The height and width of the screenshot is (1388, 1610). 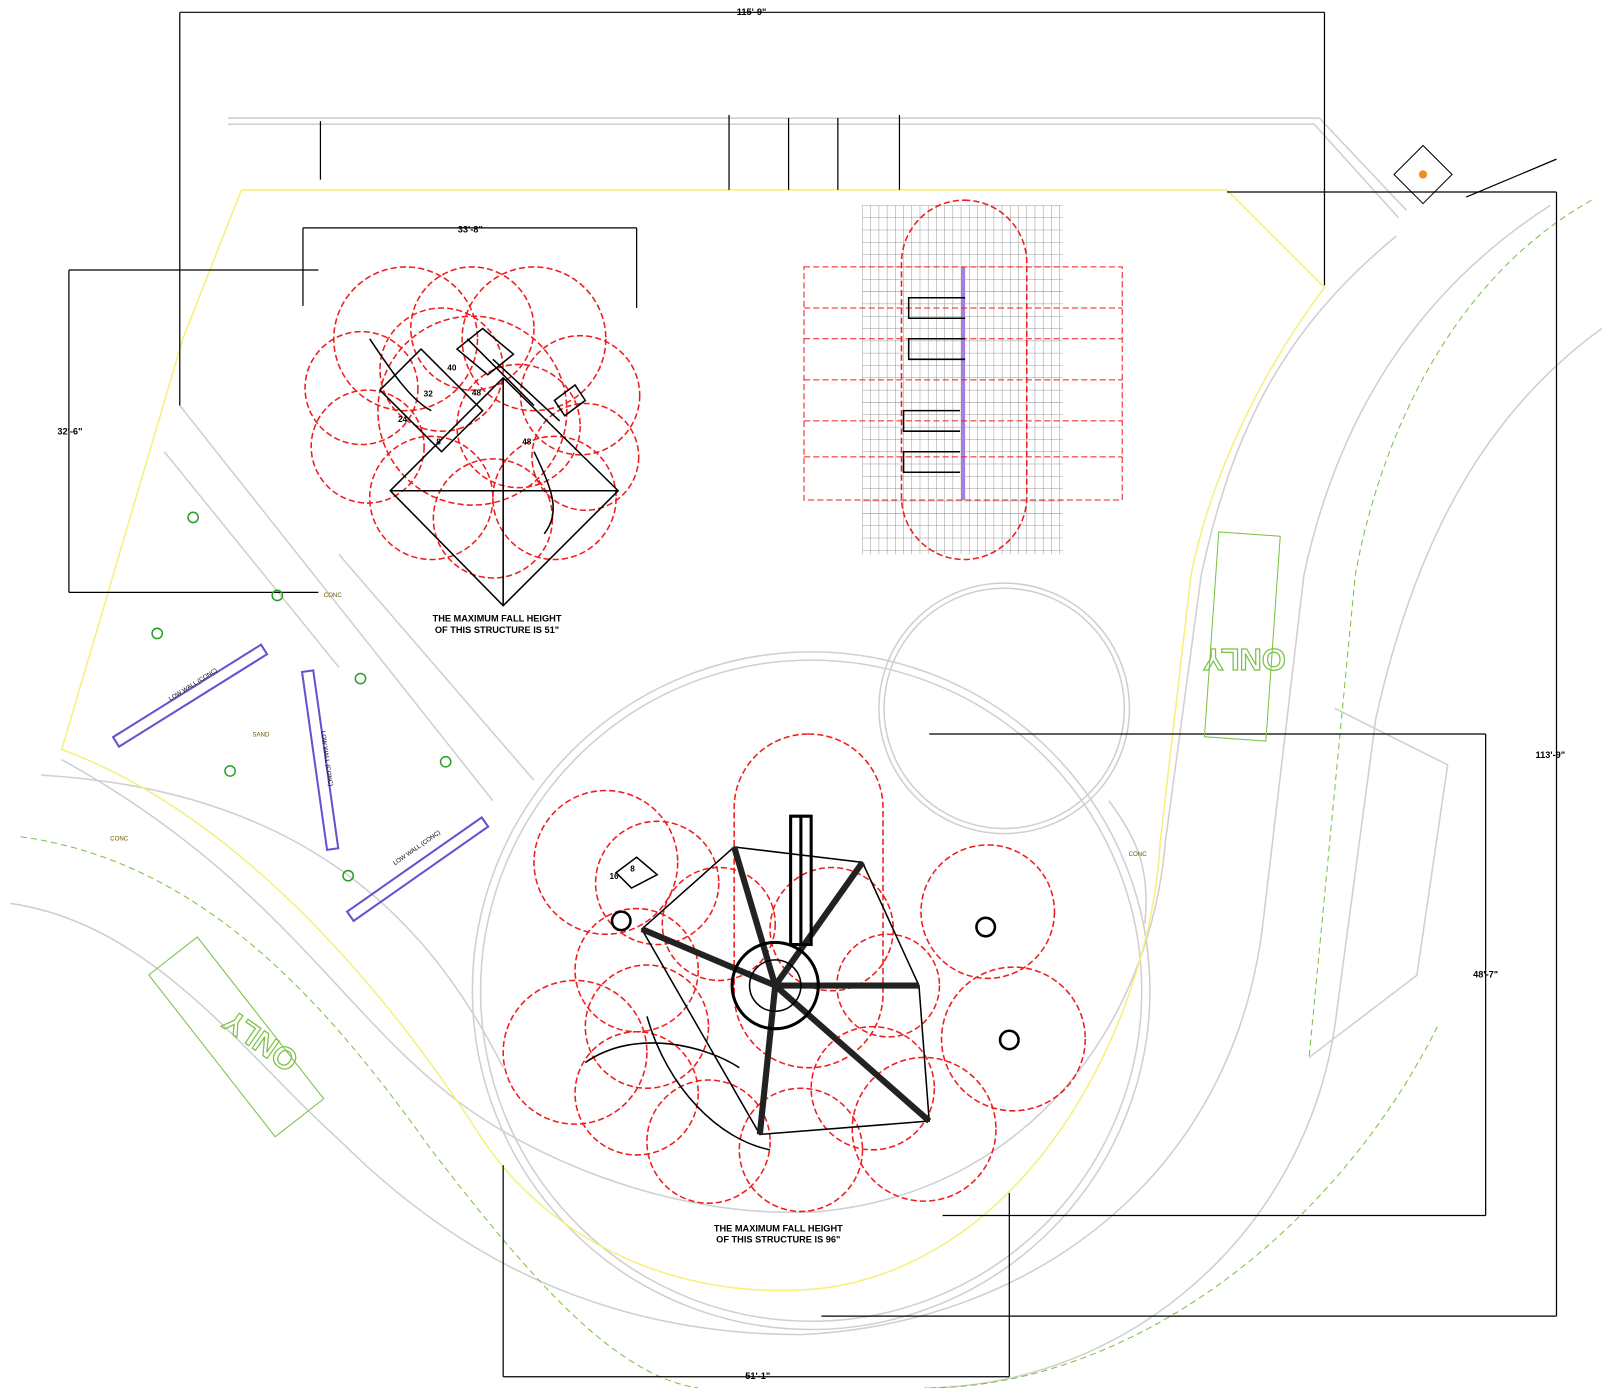 I want to click on planter, so click(x=1004, y=708).